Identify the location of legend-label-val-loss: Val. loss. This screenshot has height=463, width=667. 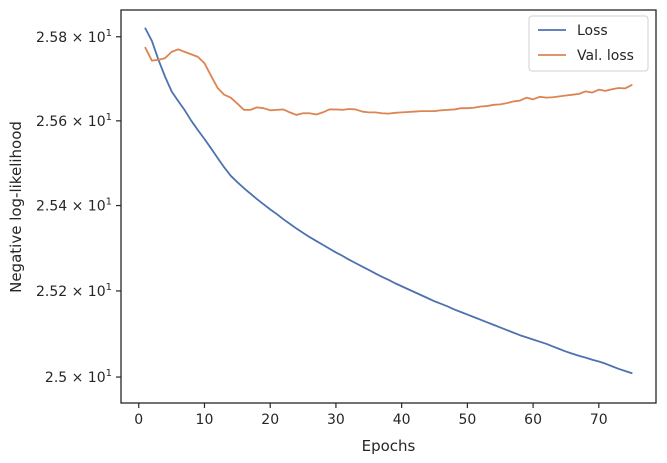
(605, 56).